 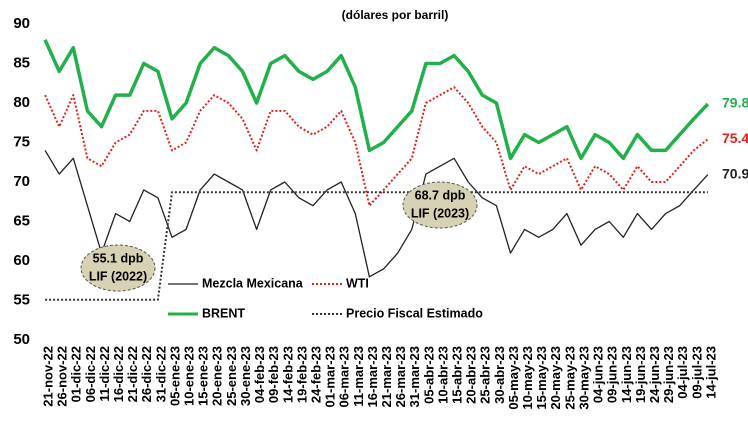 I want to click on annotation-text: 55.1 dpb, so click(x=118, y=258).